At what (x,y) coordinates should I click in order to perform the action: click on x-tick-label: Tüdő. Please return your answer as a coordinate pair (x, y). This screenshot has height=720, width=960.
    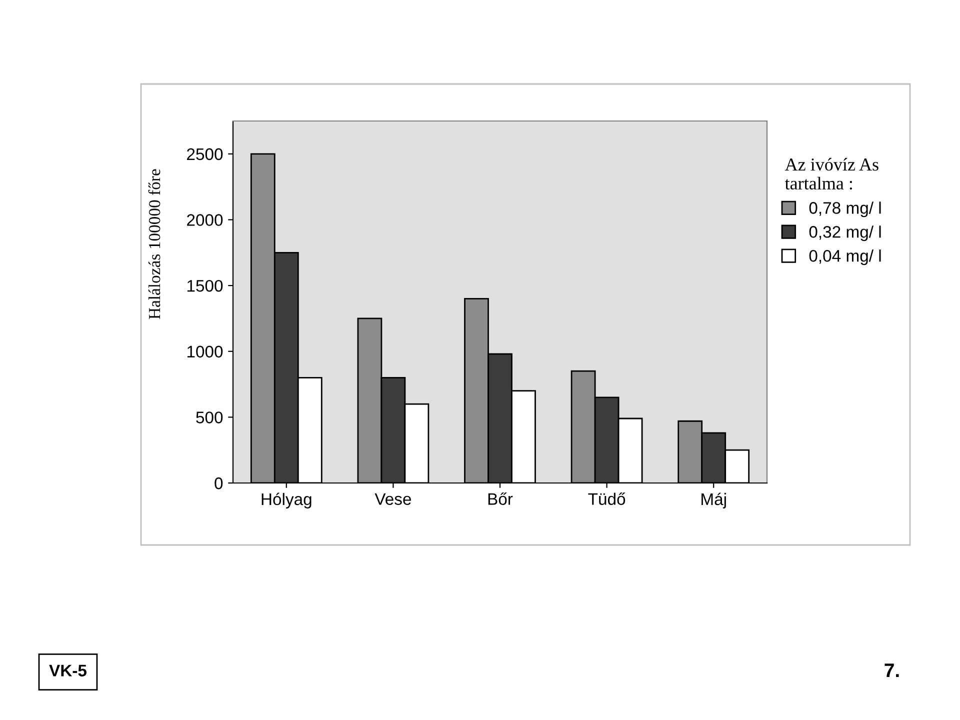
    Looking at the image, I should click on (607, 498).